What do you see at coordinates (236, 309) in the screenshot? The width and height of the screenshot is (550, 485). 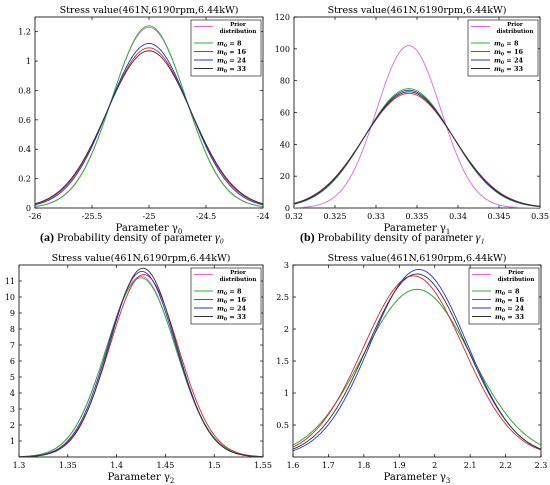 I see `legend-label-value: = 24` at bounding box center [236, 309].